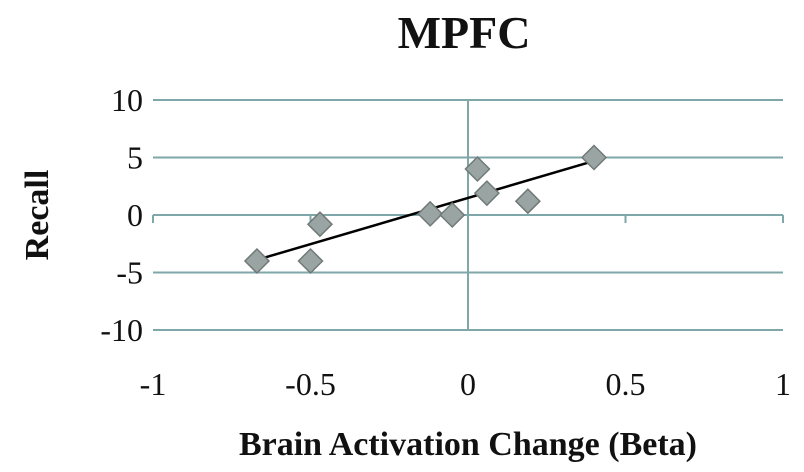  I want to click on x-tick-label: 0, so click(468, 384).